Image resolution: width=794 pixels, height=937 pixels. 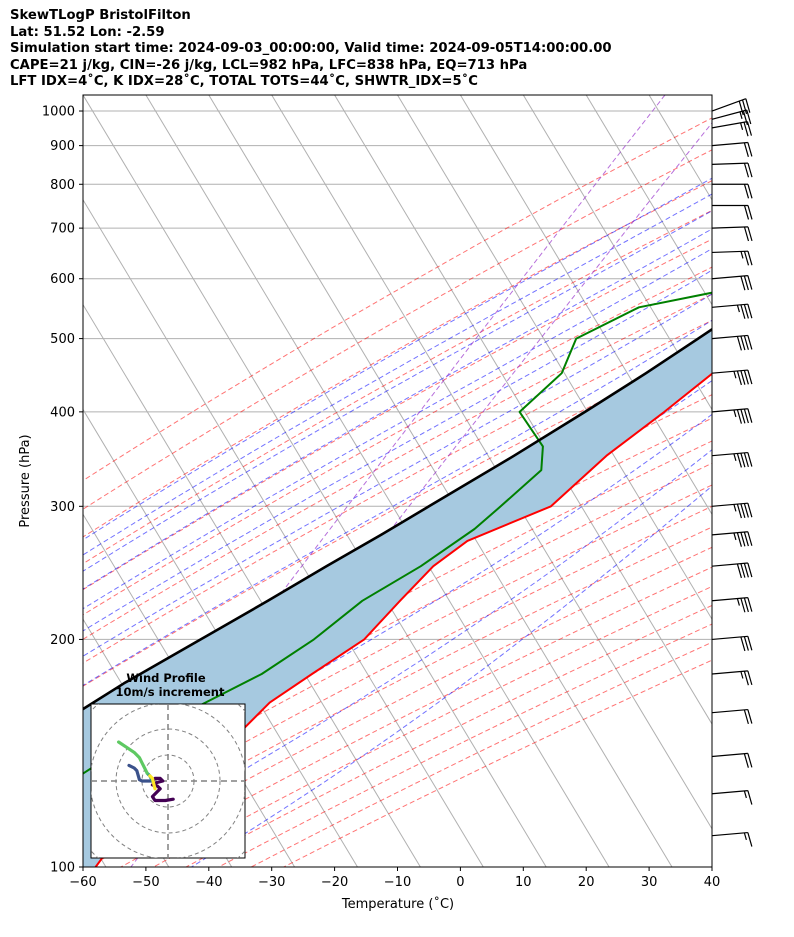 I want to click on y-tick-label: 100, so click(x=62, y=868).